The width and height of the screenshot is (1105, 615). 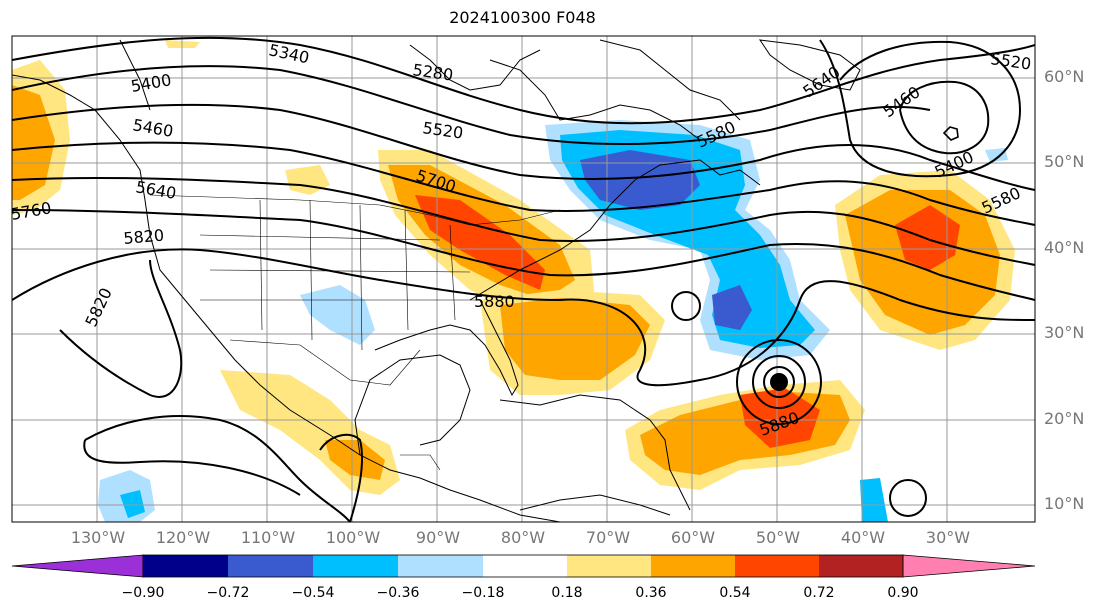 I want to click on colorbar-tick-label: 0.90, so click(x=903, y=593).